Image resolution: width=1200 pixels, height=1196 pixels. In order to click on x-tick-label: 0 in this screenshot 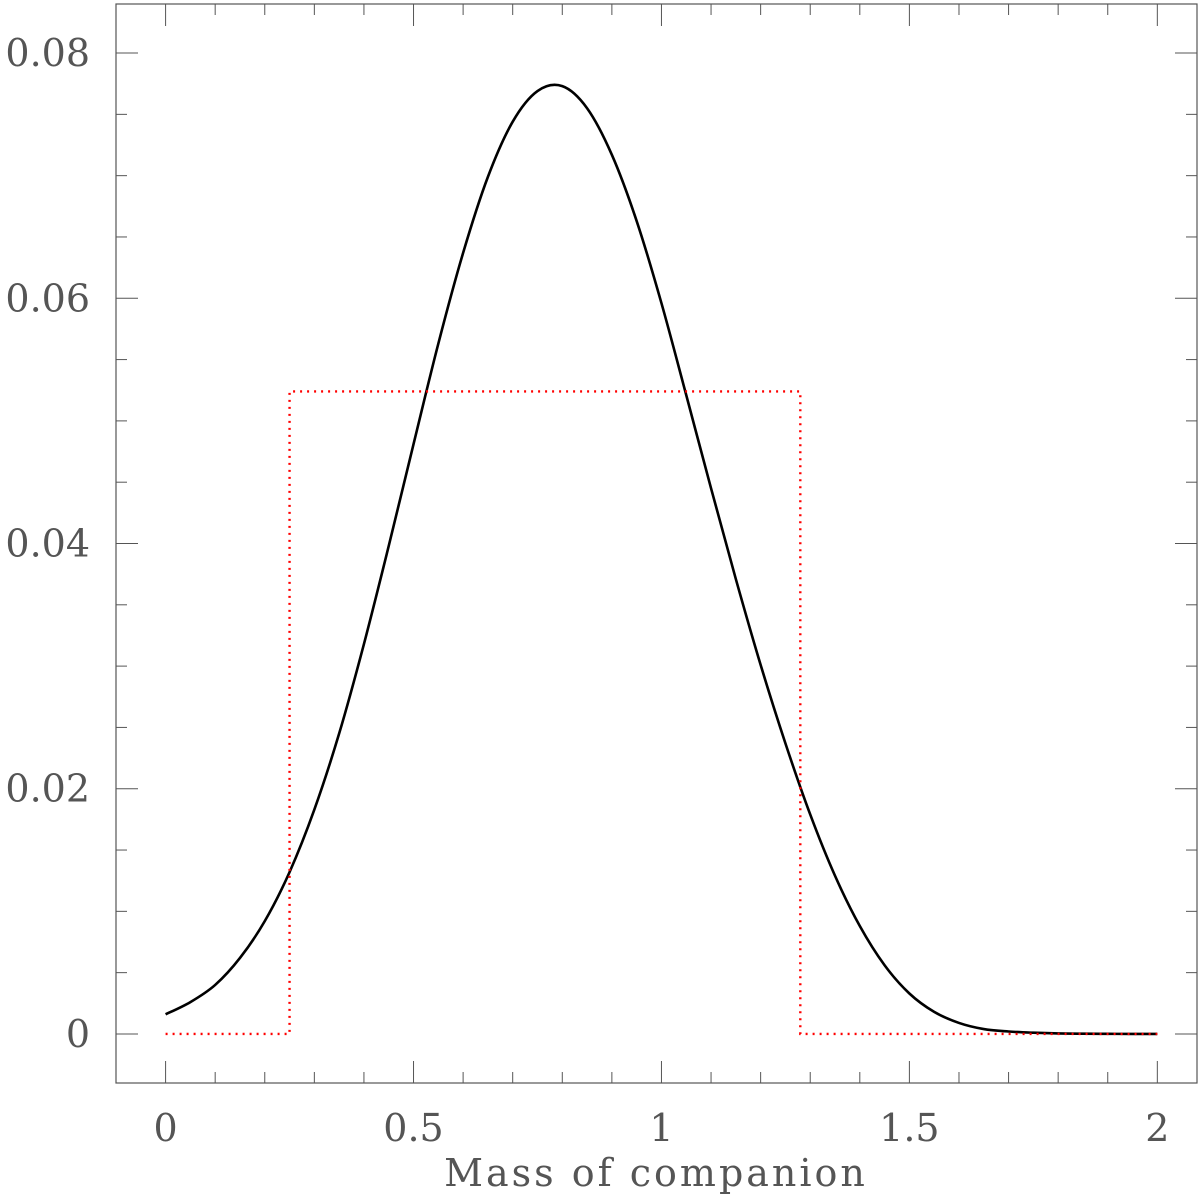, I will do `click(165, 1128)`.